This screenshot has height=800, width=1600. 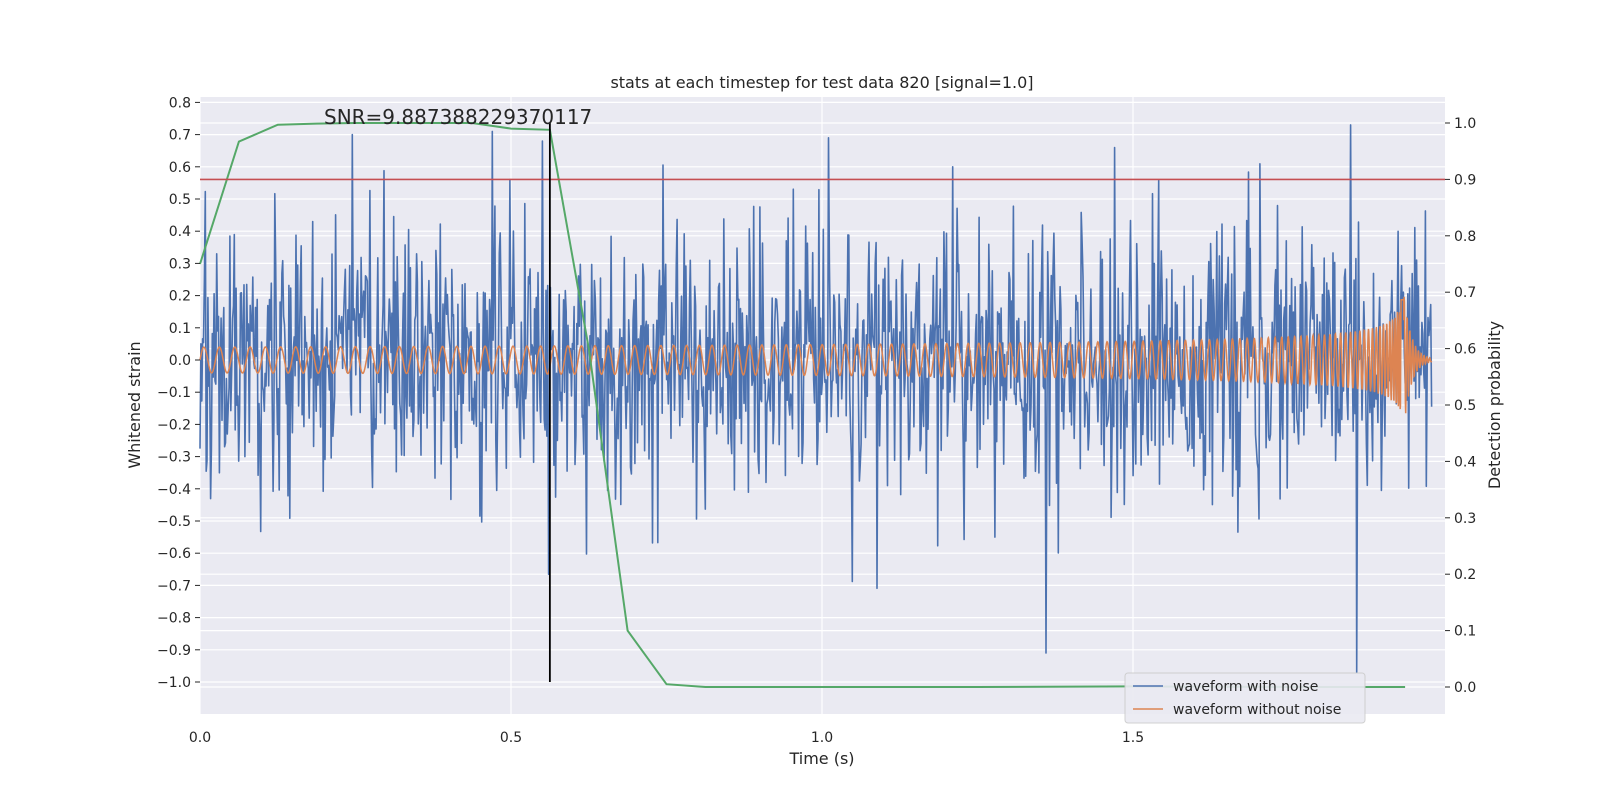 I want to click on right-tick-label: 0.8, so click(x=1465, y=237).